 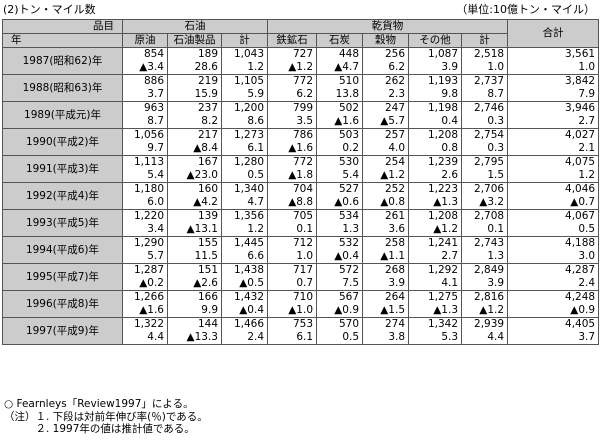 I want to click on value: 1,290, so click(x=148, y=243).